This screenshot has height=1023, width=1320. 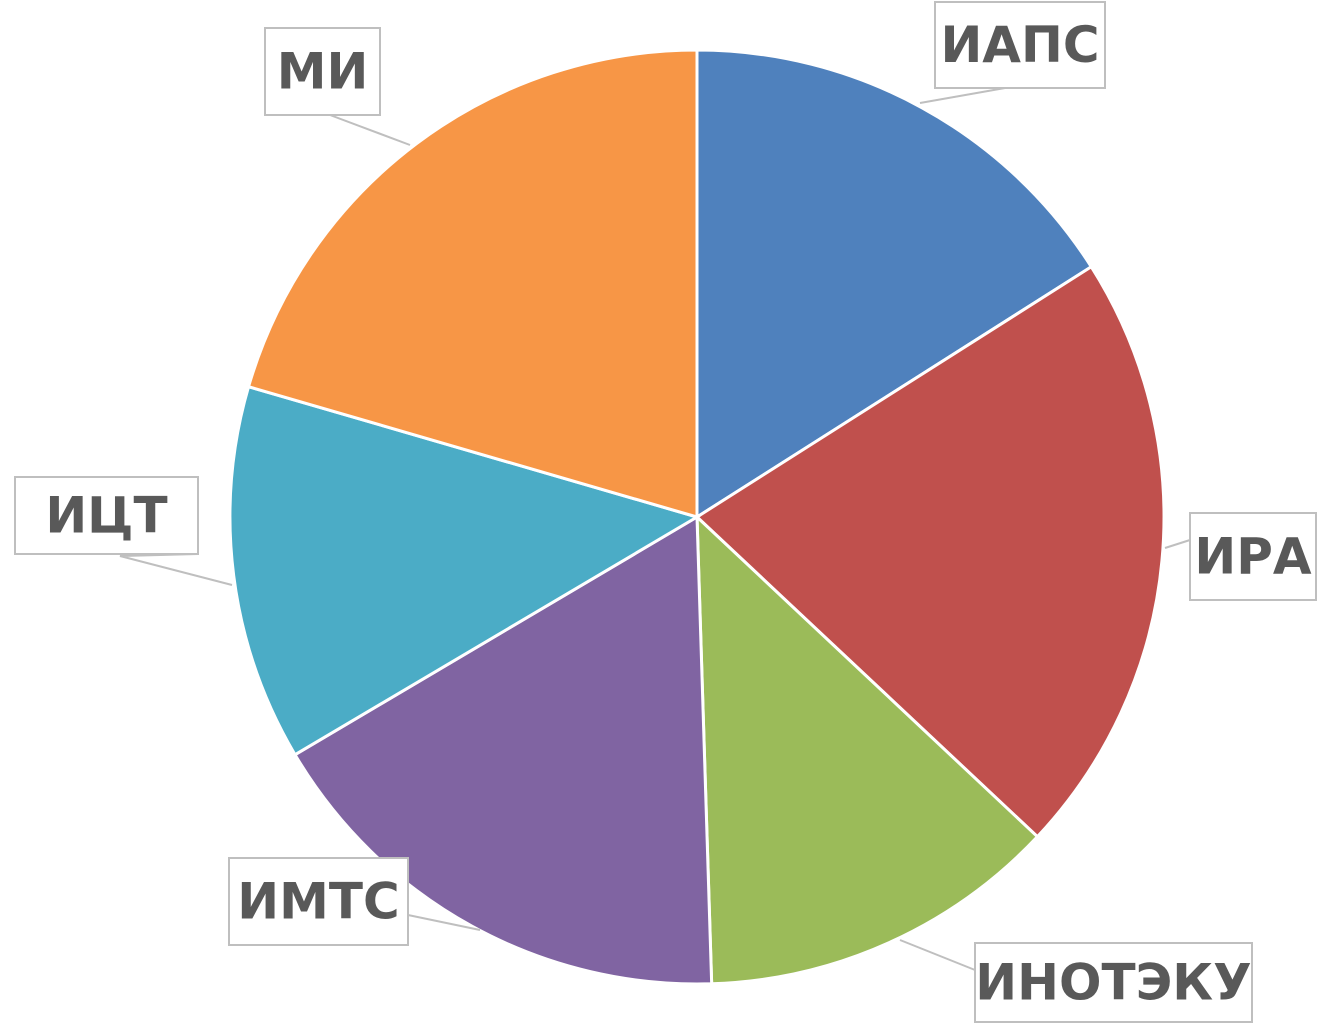 I want to click on data-label: ИРА, so click(x=1252, y=557).